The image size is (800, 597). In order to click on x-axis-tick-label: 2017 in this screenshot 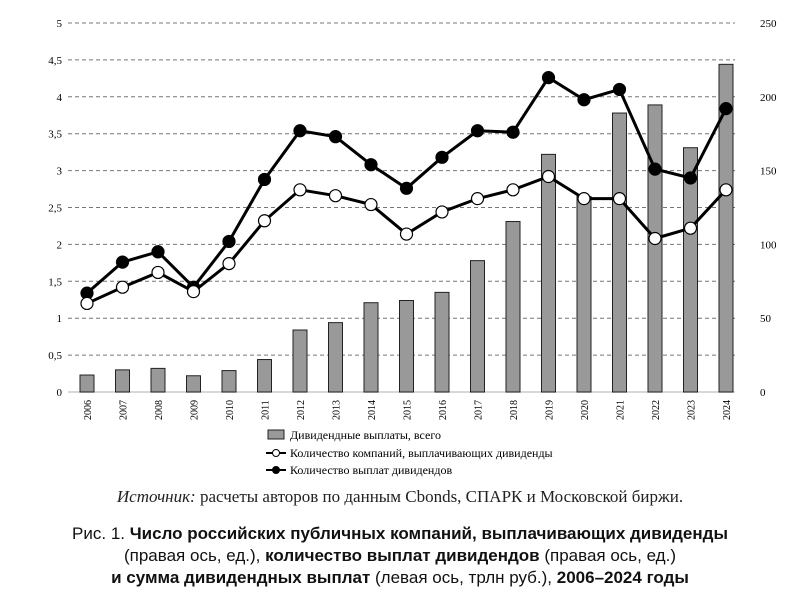, I will do `click(479, 410)`.